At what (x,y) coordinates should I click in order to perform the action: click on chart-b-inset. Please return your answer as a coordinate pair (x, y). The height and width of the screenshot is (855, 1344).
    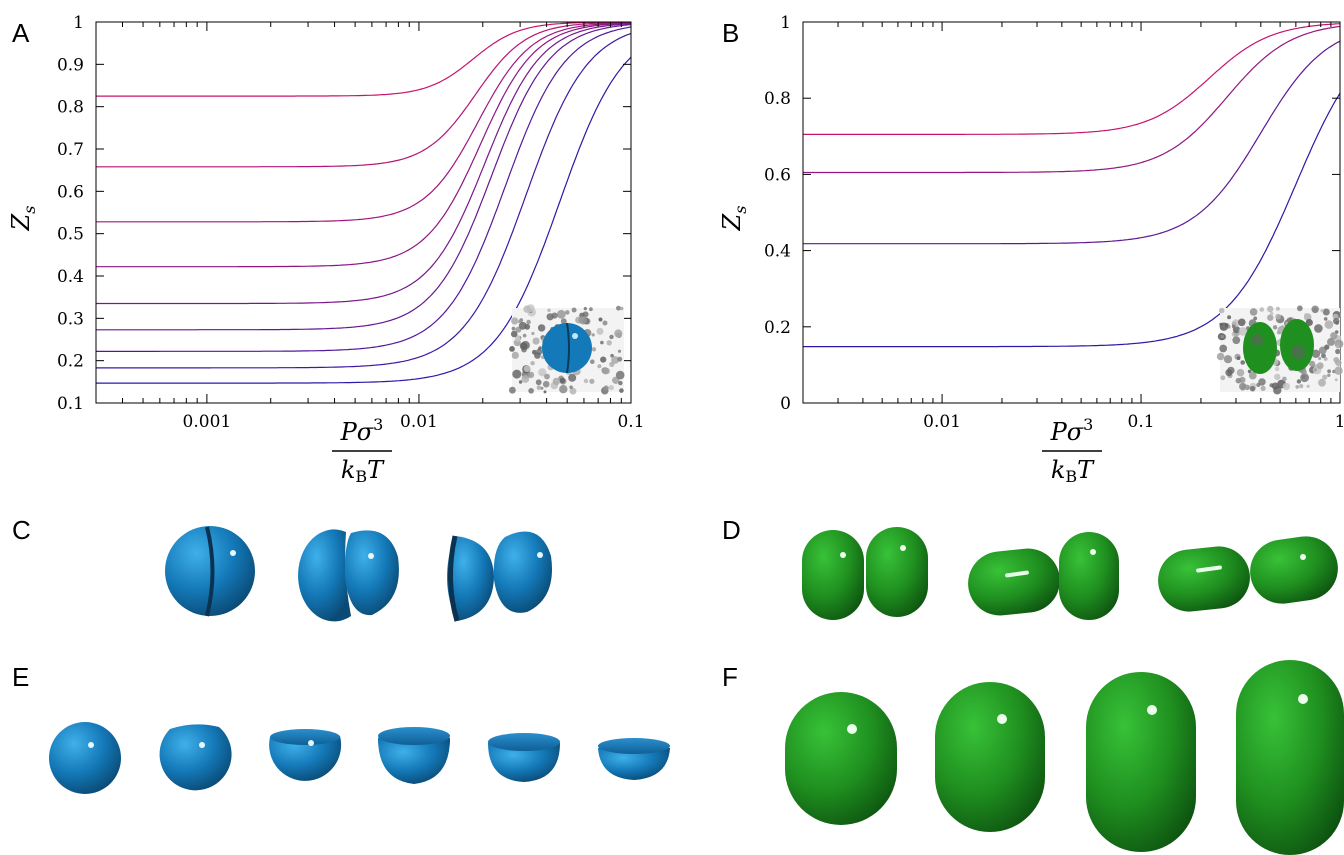
    Looking at the image, I should click on (1280, 350).